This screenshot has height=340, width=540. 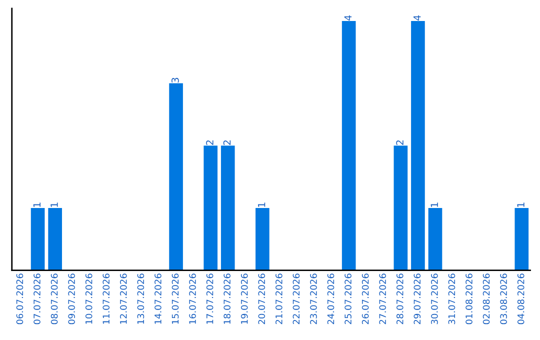 What do you see at coordinates (88, 299) in the screenshot?
I see `x-tick-label: 10.07.2026` at bounding box center [88, 299].